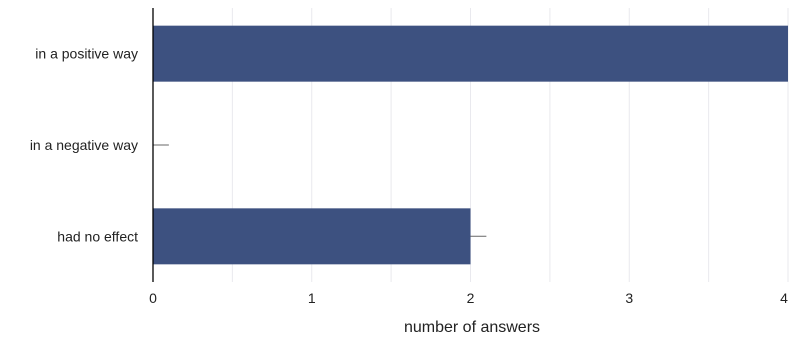  What do you see at coordinates (784, 298) in the screenshot?
I see `x-tick-label: 4` at bounding box center [784, 298].